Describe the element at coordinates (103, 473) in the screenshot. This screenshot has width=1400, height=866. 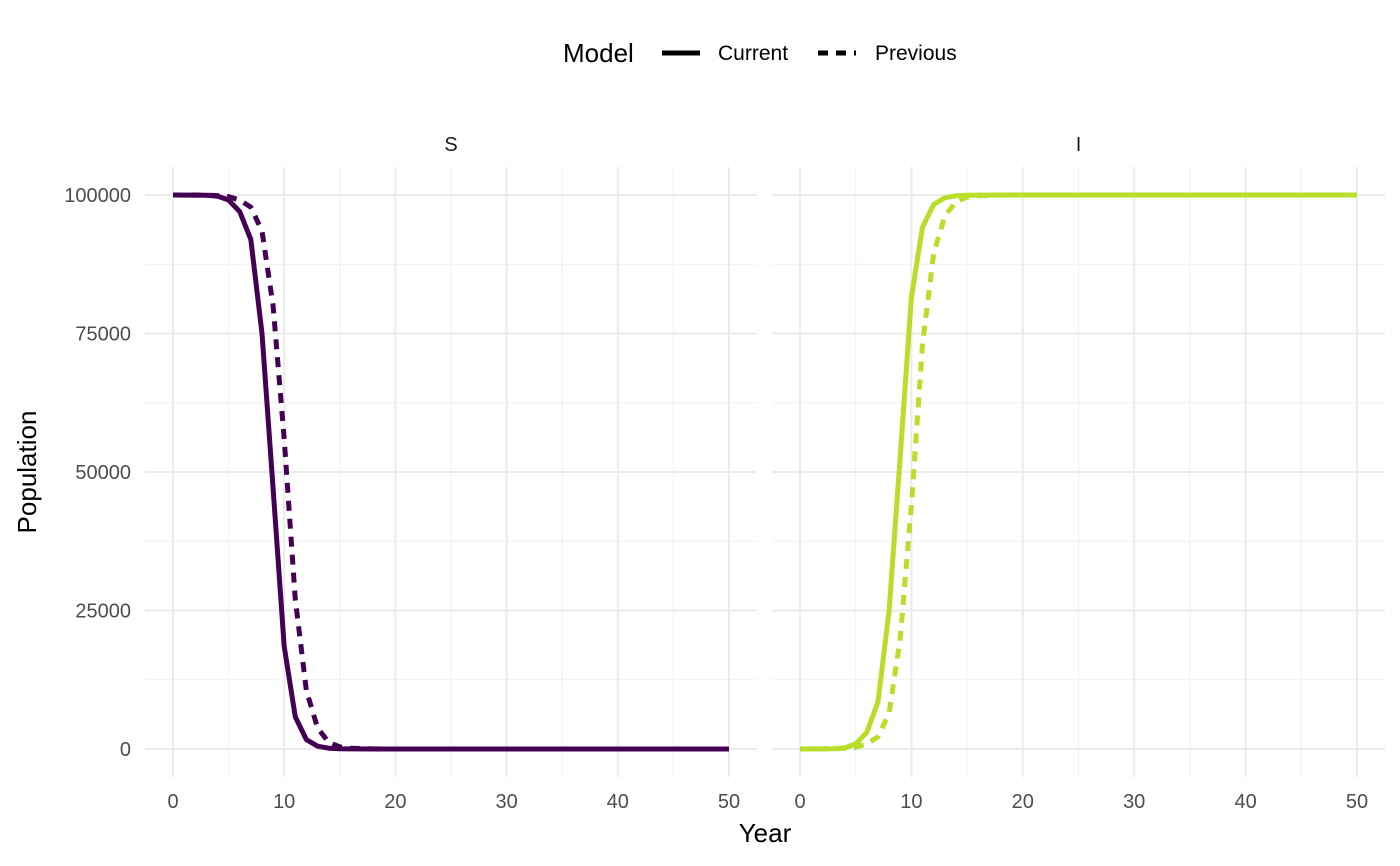
I see `y-tick-label: 50000` at that location.